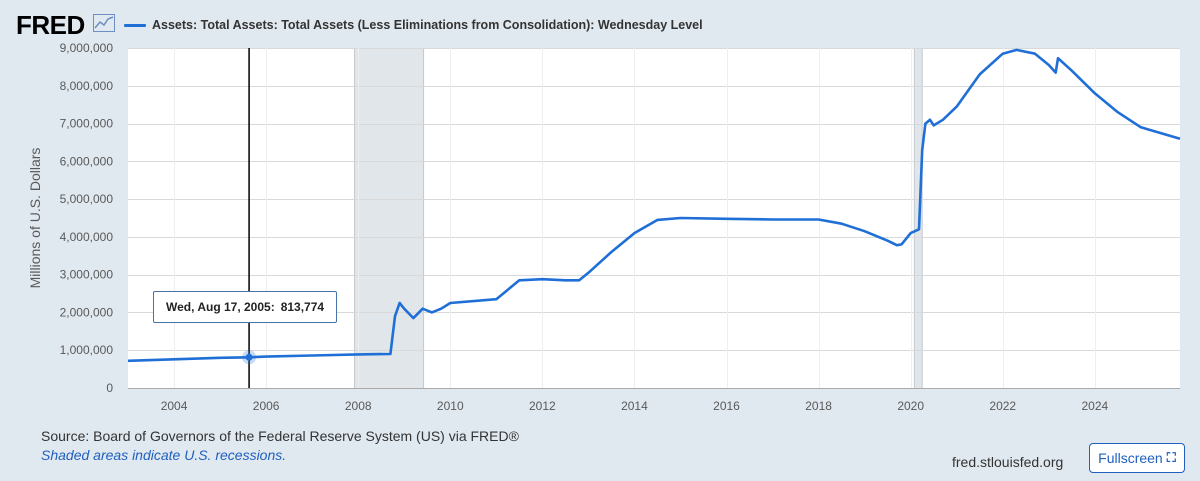  Describe the element at coordinates (35, 218) in the screenshot. I see `y-axis-title: Millions of U.S. Dollars` at that location.